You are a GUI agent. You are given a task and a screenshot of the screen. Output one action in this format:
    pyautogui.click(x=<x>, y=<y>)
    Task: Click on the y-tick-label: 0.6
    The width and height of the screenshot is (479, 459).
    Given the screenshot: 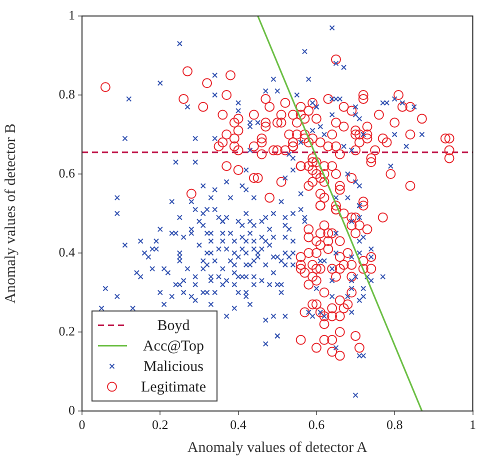 What is the action you would take?
    pyautogui.click(x=67, y=172)
    